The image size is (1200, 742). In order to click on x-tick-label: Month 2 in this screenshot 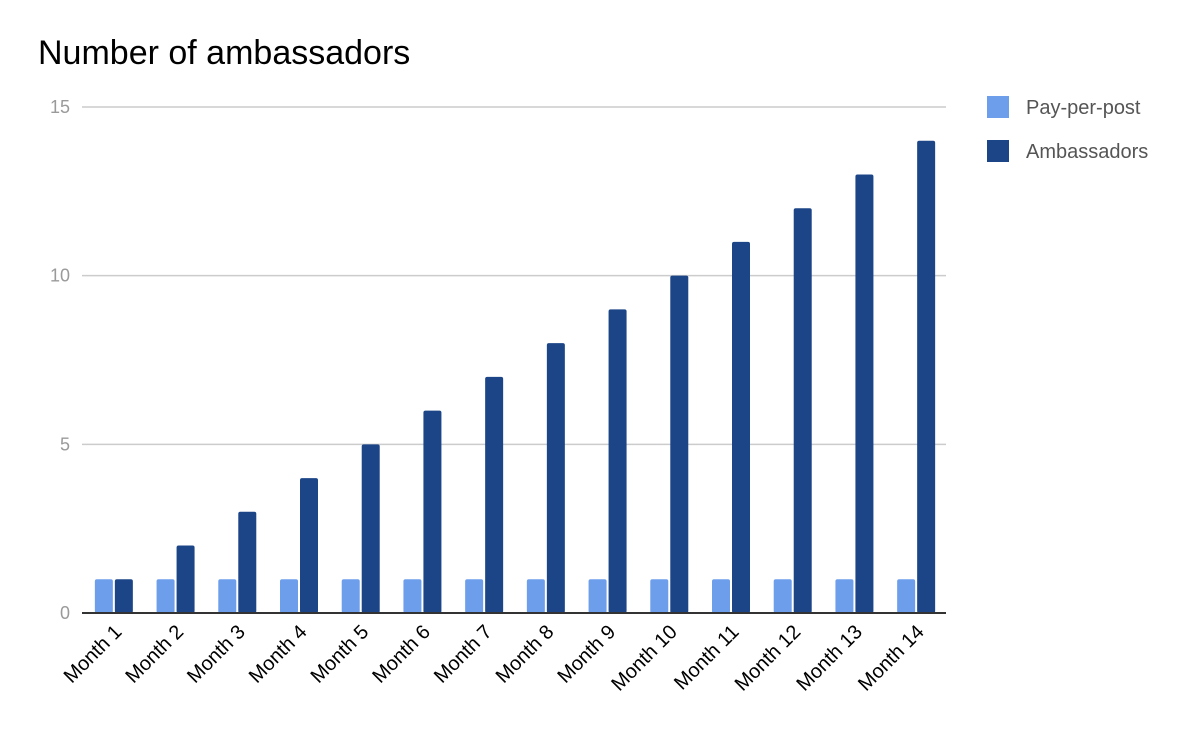, I will do `click(154, 654)`.